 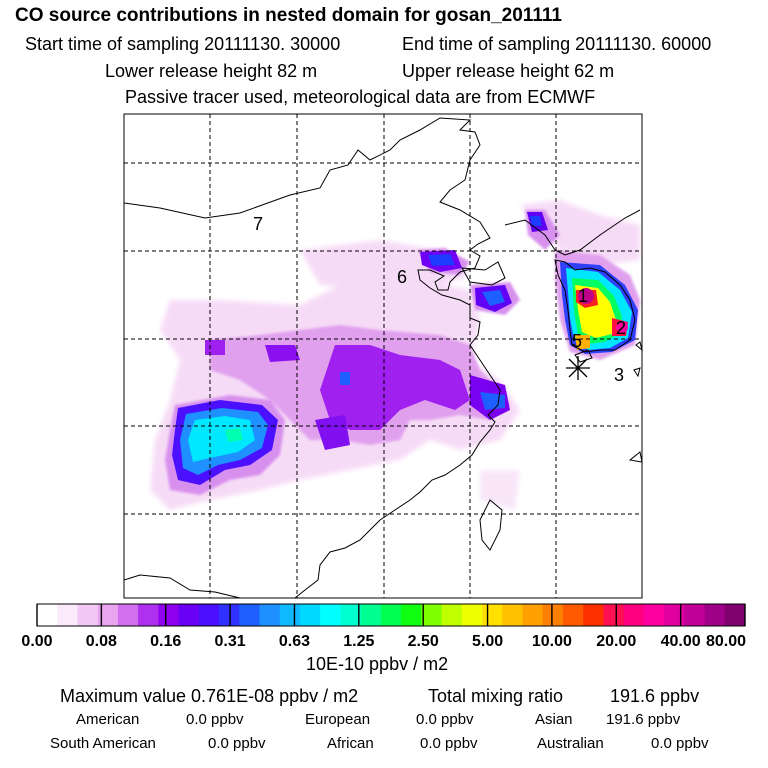 What do you see at coordinates (165, 641) in the screenshot?
I see `legend-tick-label: 0.16` at bounding box center [165, 641].